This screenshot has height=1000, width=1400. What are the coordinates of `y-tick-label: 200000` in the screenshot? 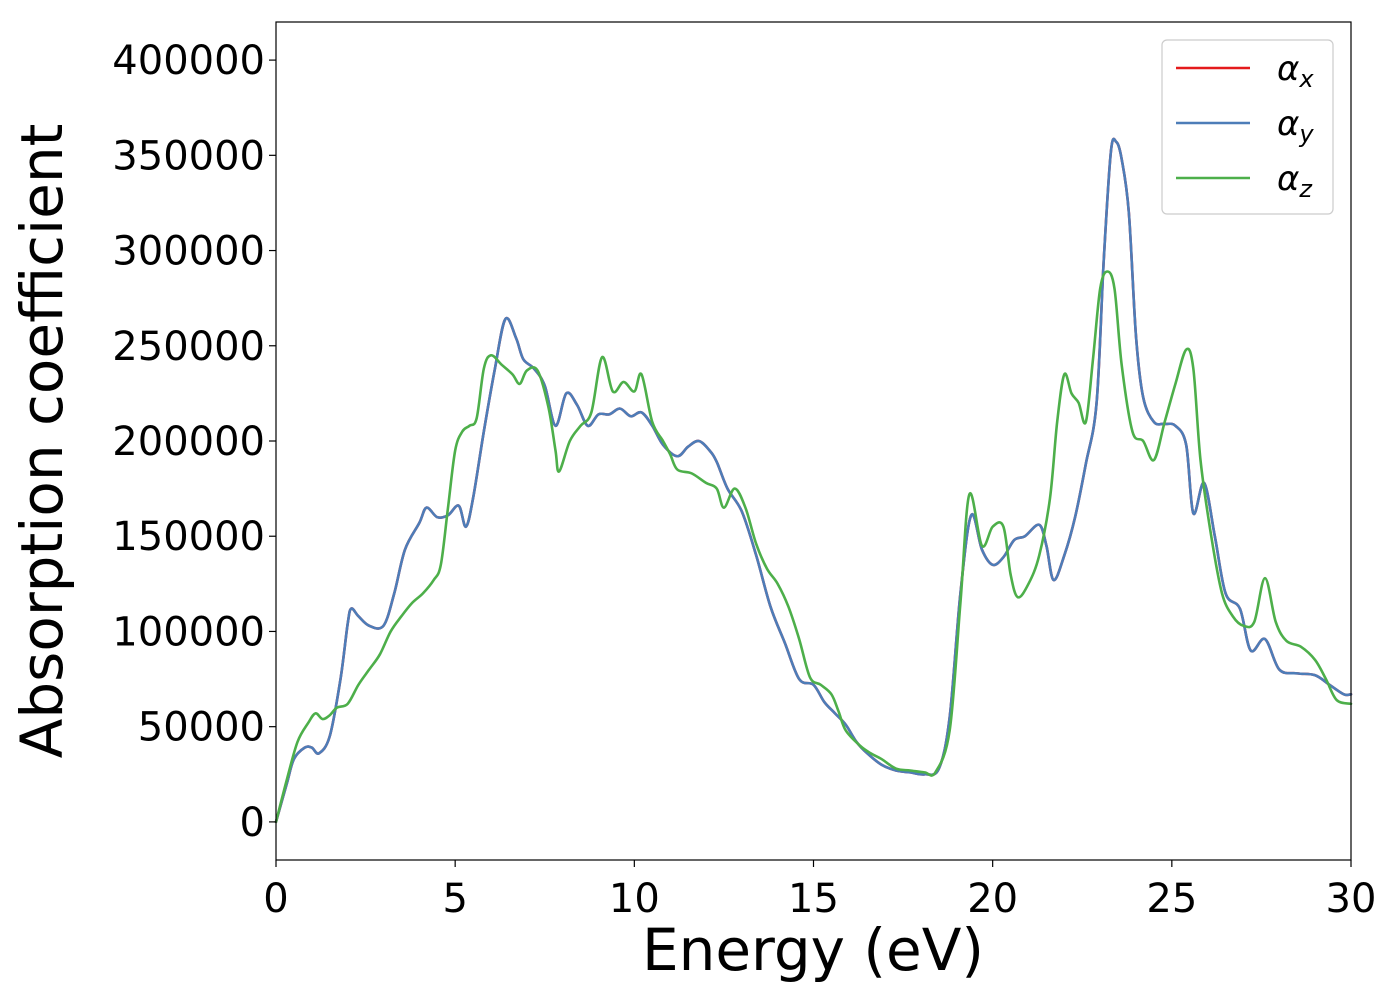 It's located at (188, 442).